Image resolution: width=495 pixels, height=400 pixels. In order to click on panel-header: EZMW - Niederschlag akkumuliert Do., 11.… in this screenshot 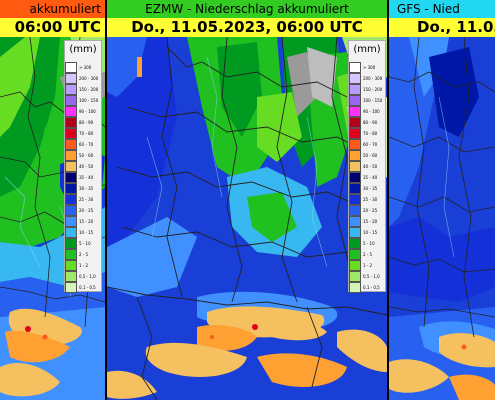, I will do `click(247, 18)`.